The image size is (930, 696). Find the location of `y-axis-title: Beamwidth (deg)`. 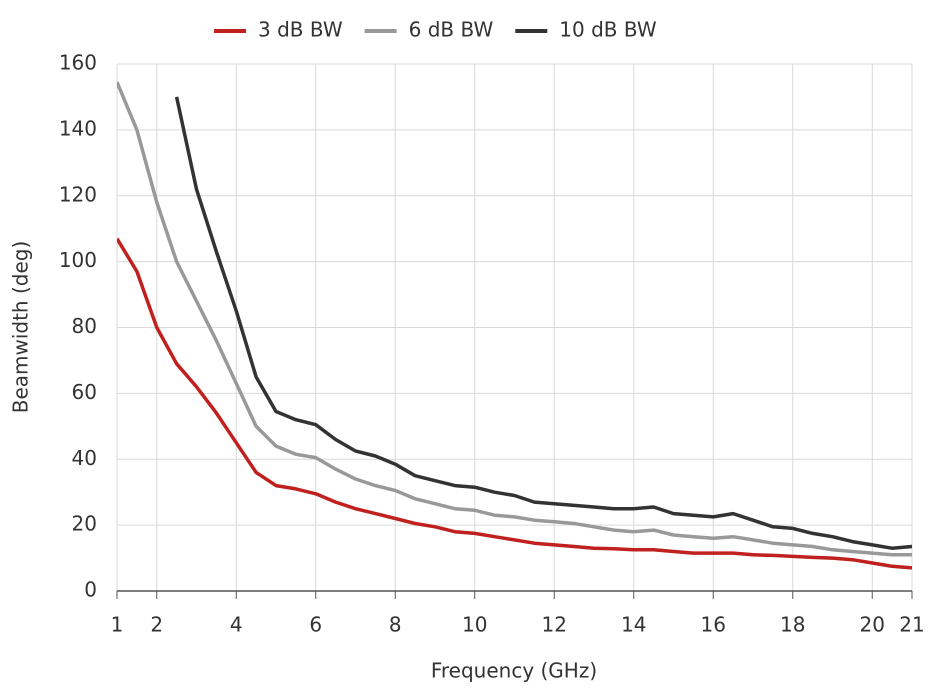

y-axis-title: Beamwidth (deg) is located at coordinates (21, 327).